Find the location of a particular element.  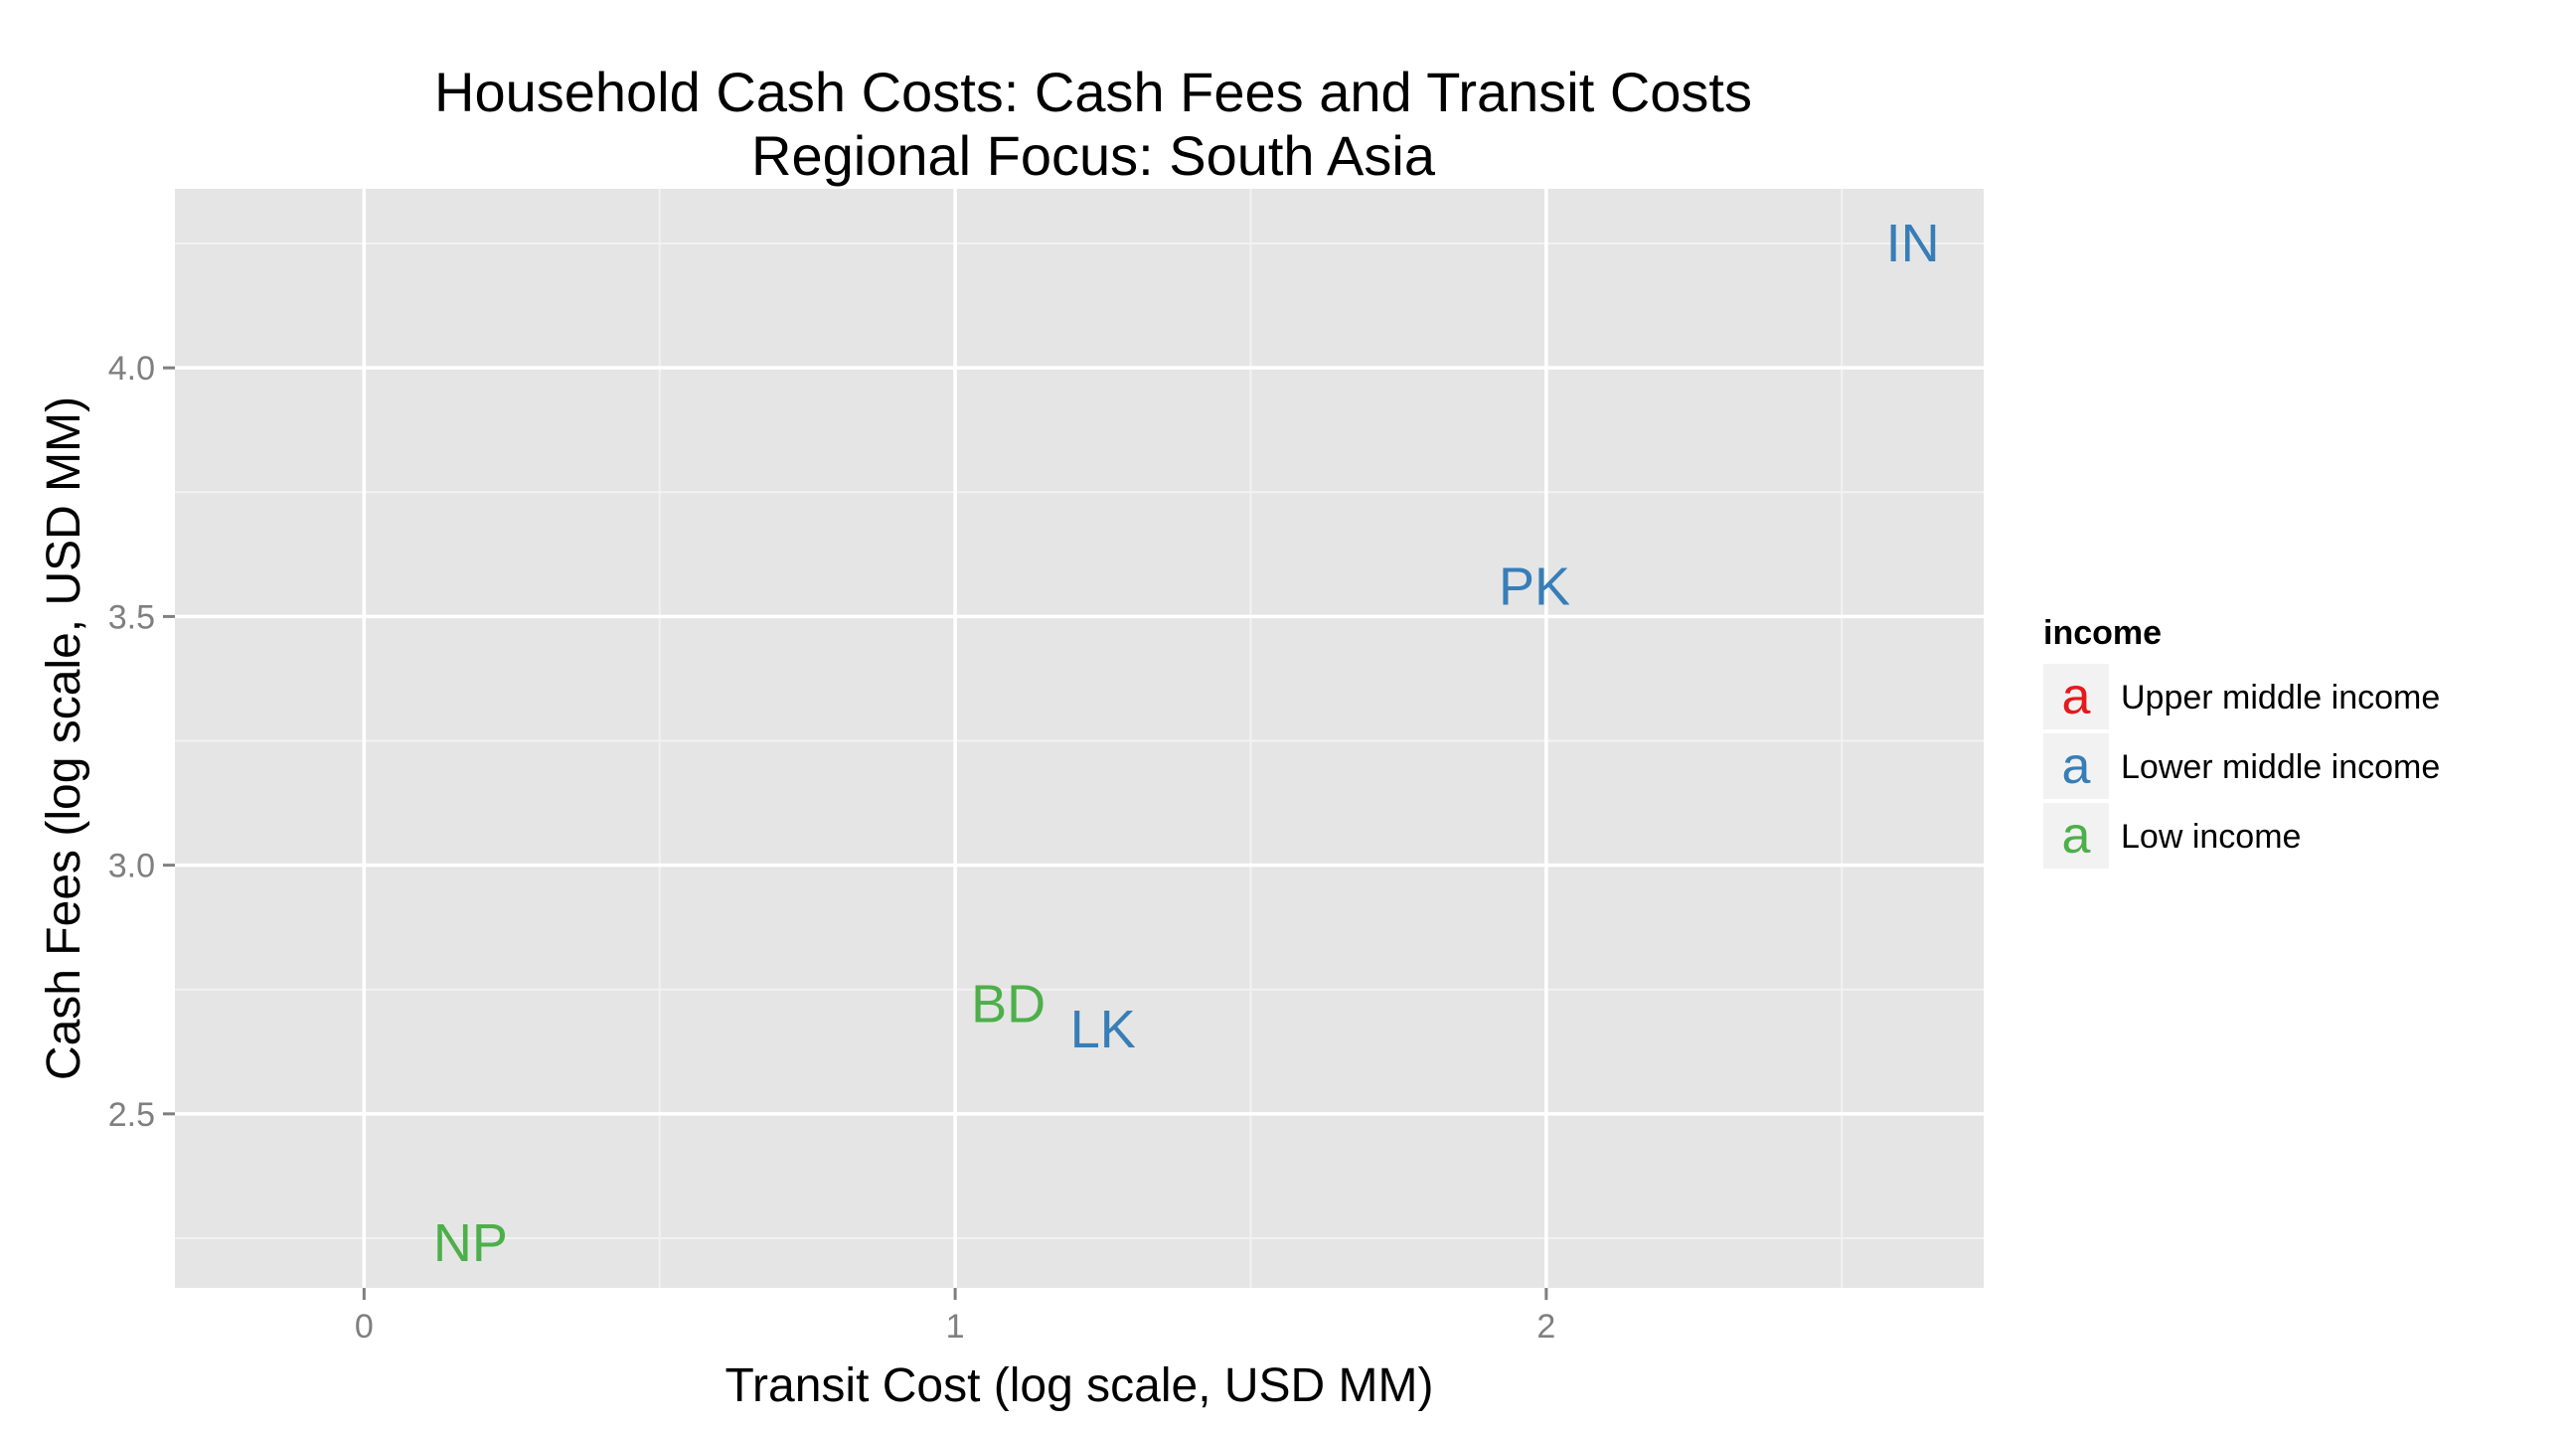

legend-entry-label: Lower middle income is located at coordinates (2280, 767).